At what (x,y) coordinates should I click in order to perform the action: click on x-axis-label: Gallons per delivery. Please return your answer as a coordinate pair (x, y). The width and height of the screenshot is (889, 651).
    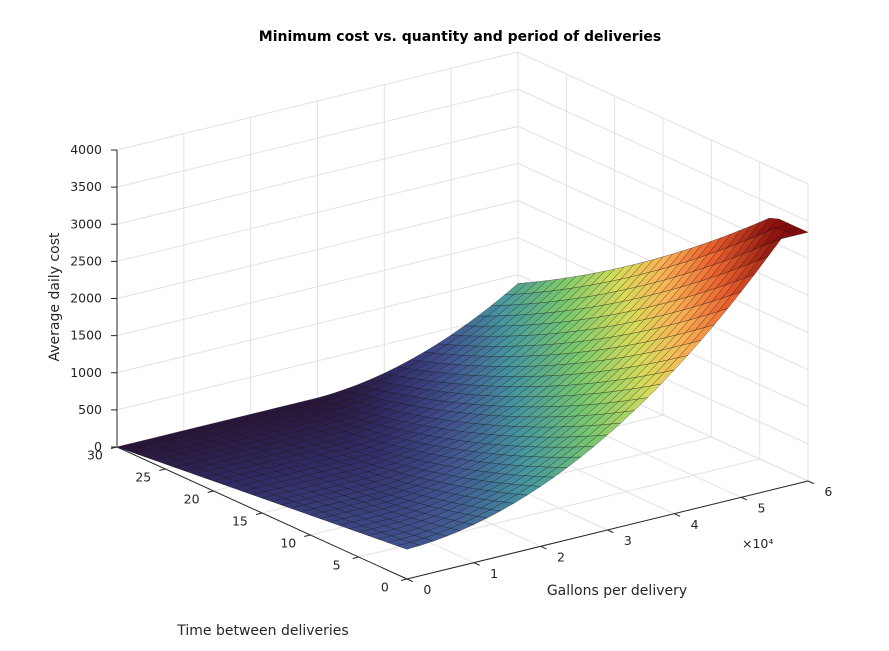
    Looking at the image, I should click on (617, 591).